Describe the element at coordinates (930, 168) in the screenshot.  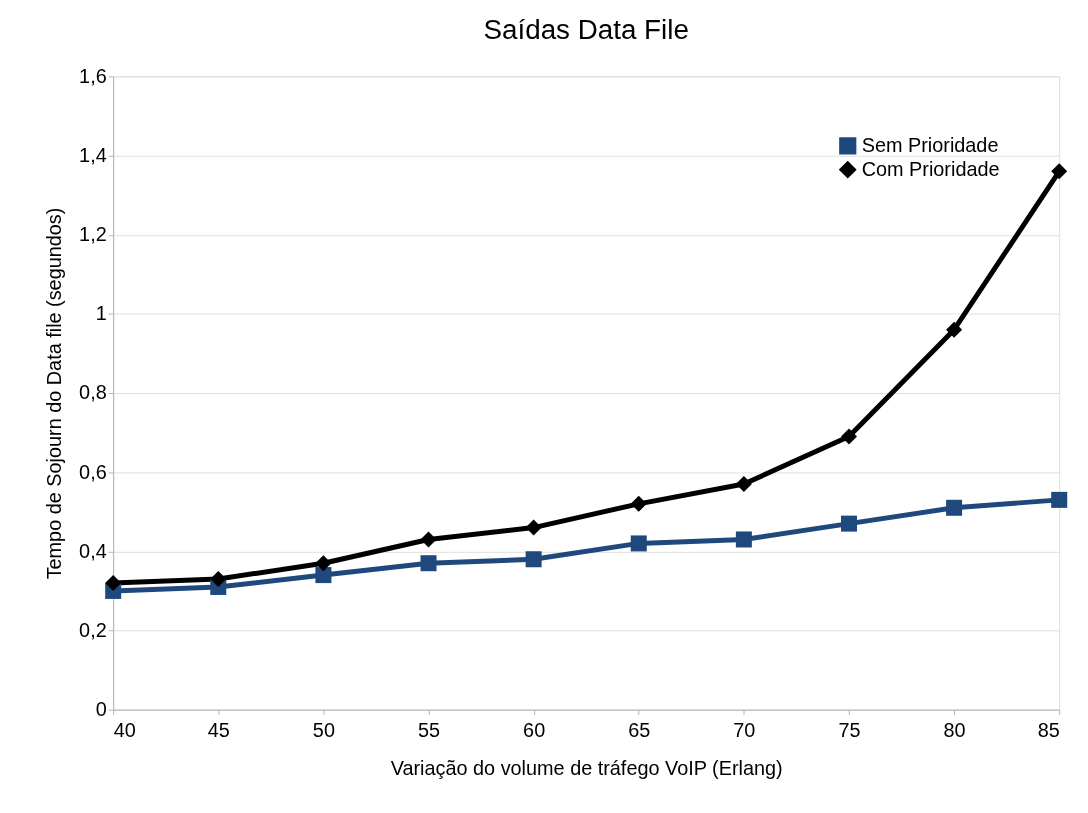
I see `legend-label: Com Prioridade` at that location.